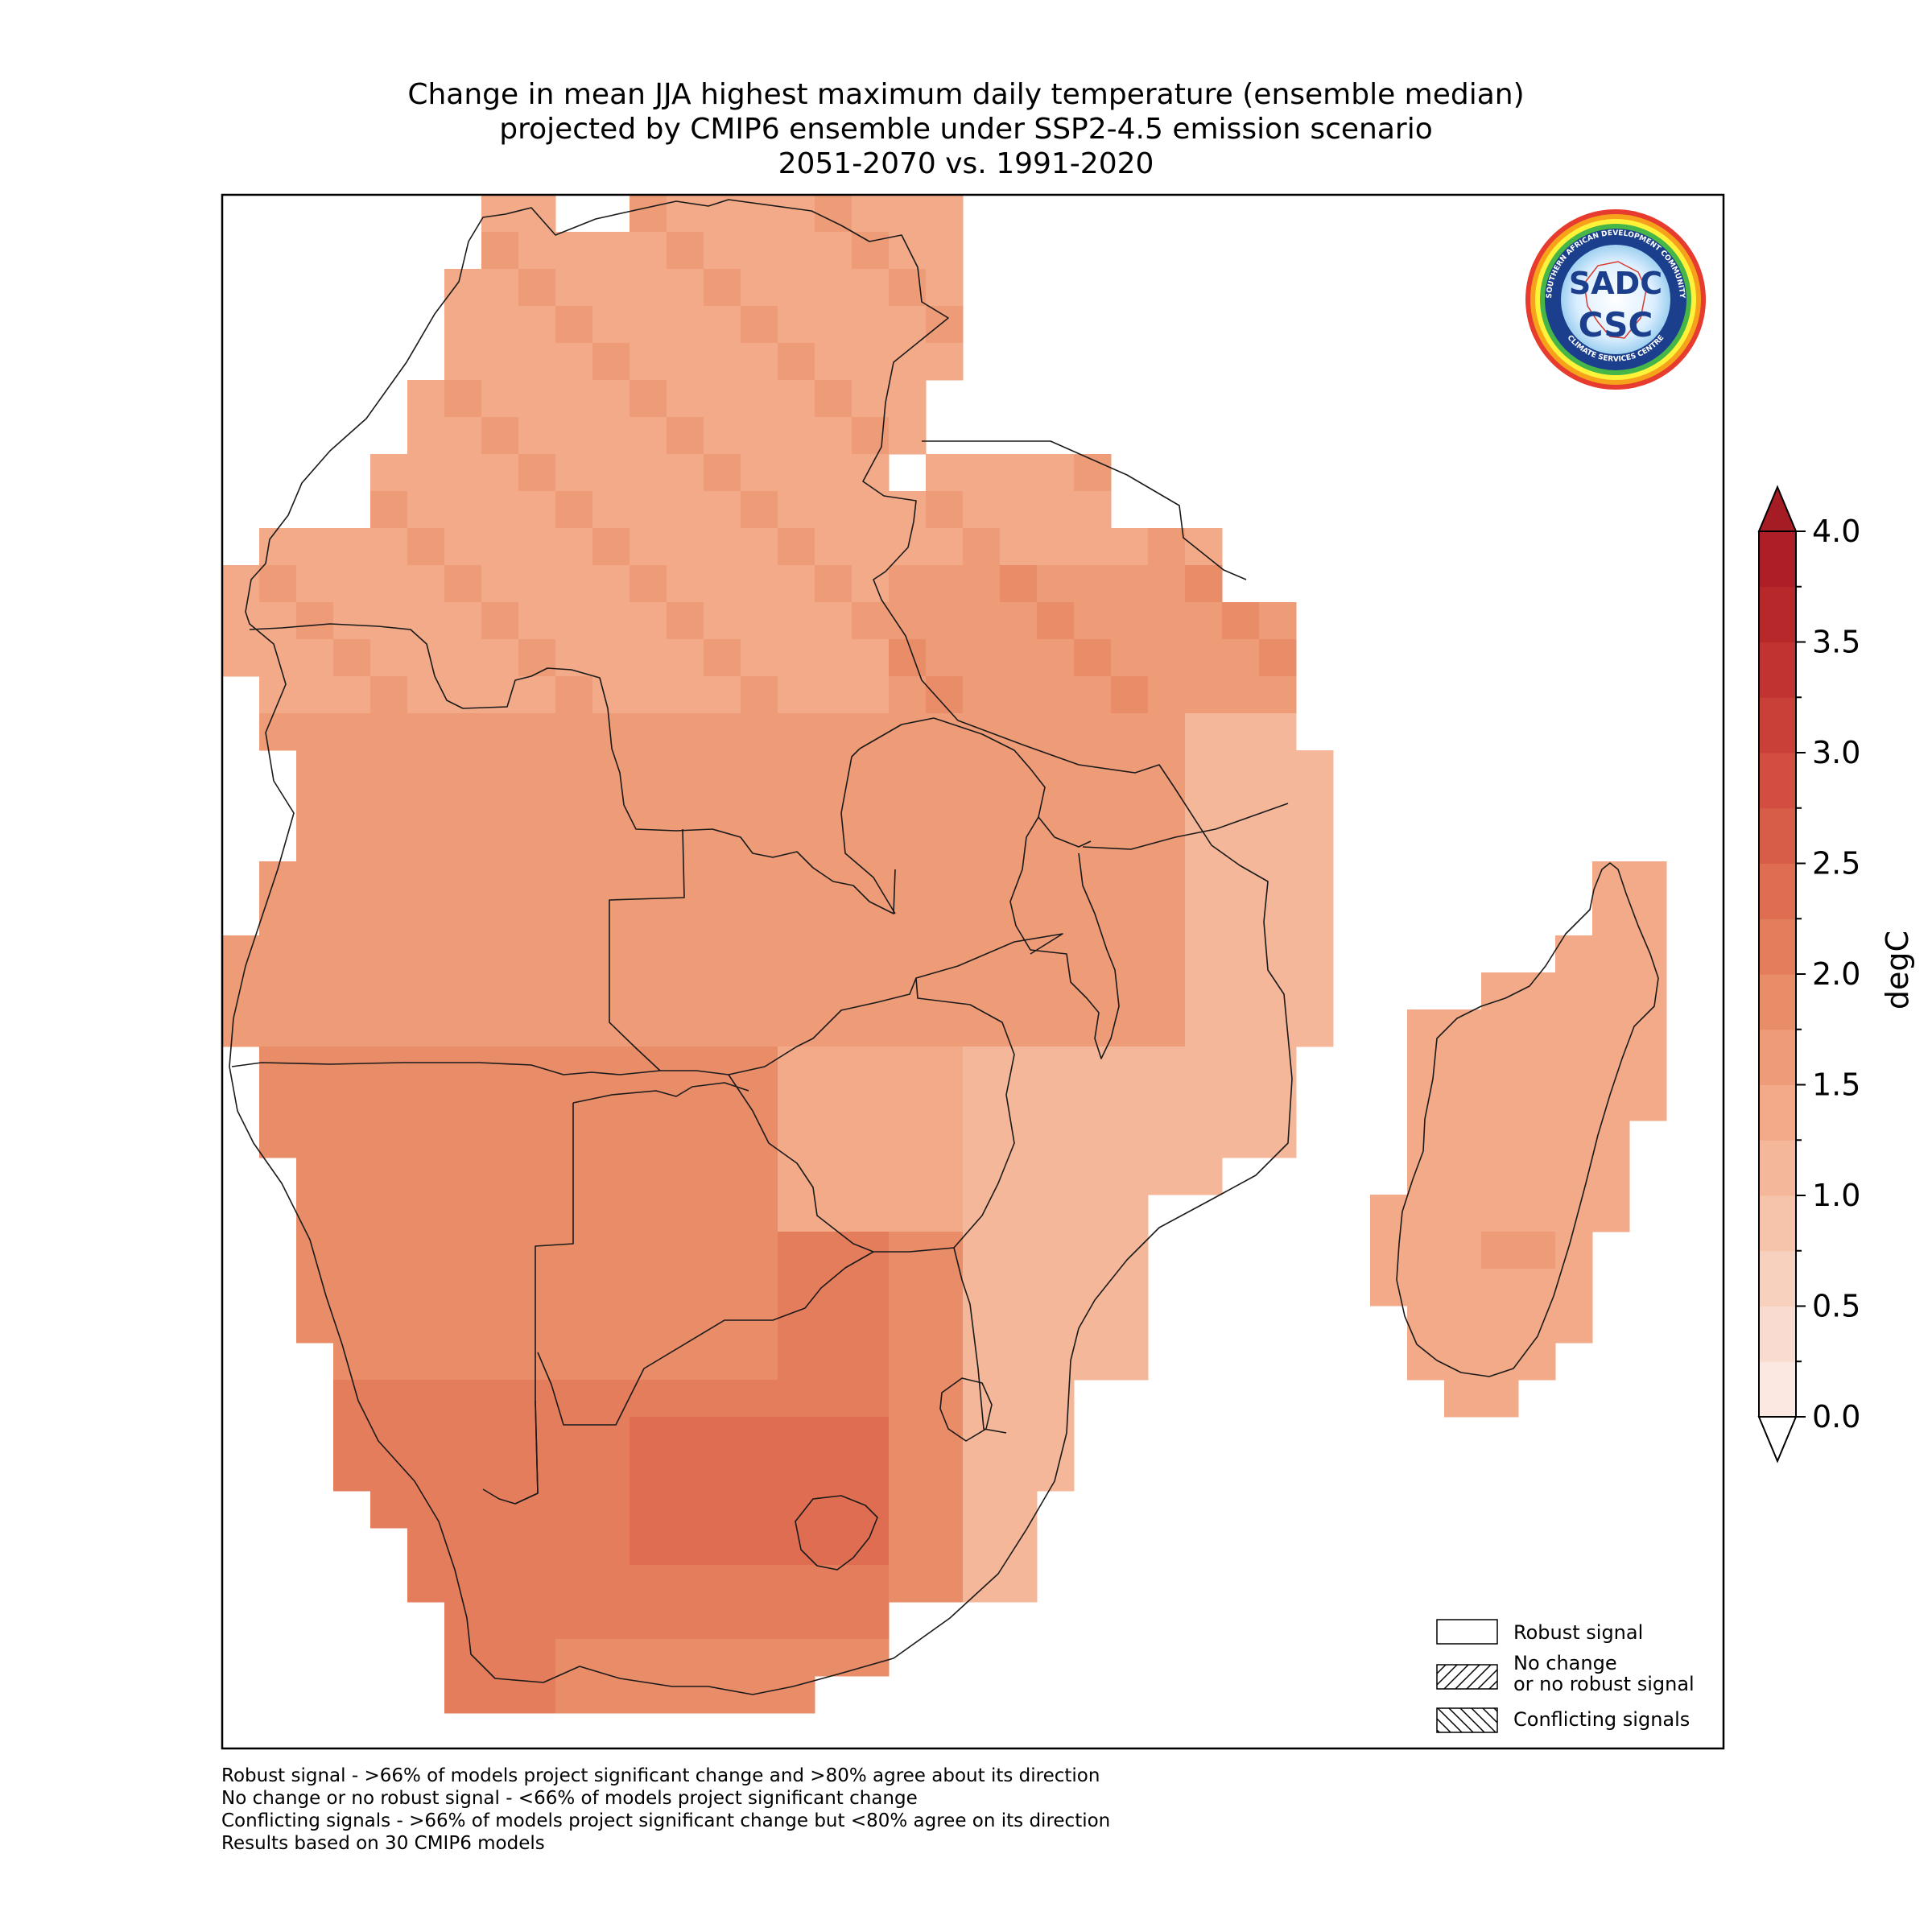 The width and height of the screenshot is (1932, 1932). I want to click on border-mozambique-zimbabwe, so click(965, 1113).